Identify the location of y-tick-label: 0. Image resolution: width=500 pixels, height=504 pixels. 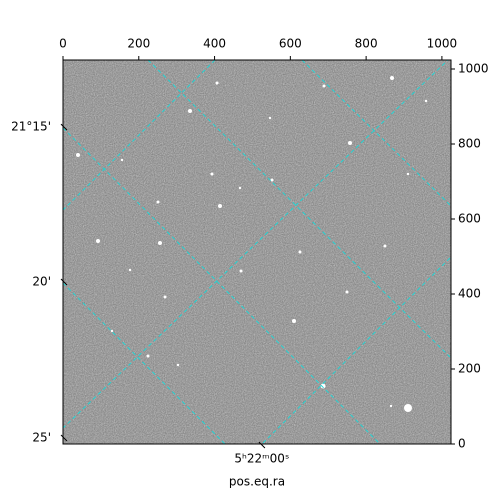
(462, 444).